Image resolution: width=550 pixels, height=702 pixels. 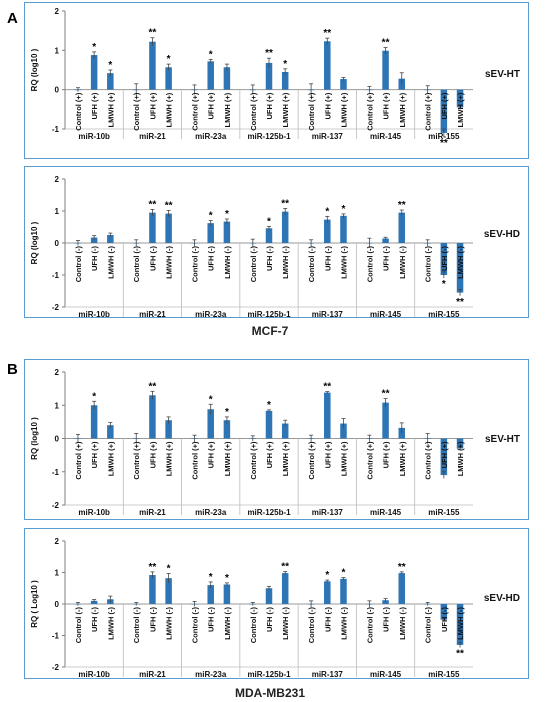 What do you see at coordinates (501, 234) in the screenshot?
I see `panel-tag: sEV-HD` at bounding box center [501, 234].